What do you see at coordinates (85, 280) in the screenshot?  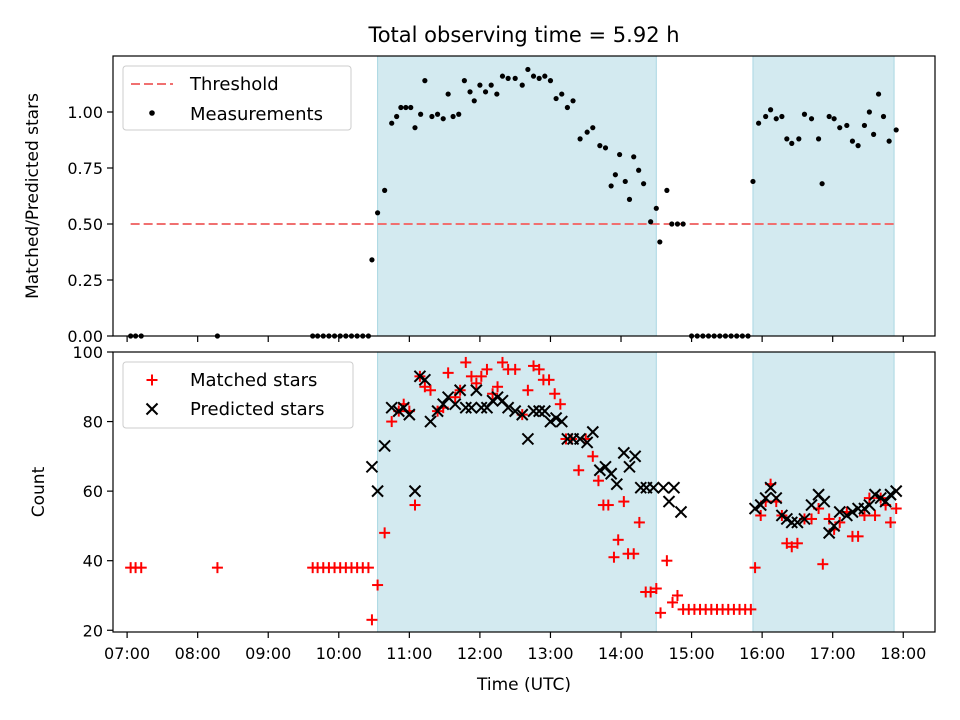 I see `top-y-tick-label: 0.25` at bounding box center [85, 280].